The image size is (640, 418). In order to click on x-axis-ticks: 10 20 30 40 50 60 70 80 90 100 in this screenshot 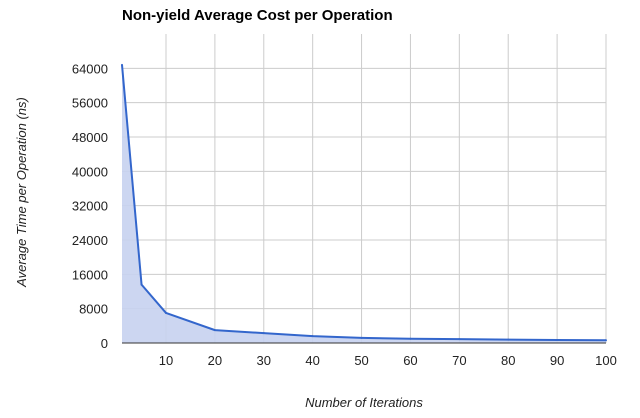, I will do `click(388, 360)`.